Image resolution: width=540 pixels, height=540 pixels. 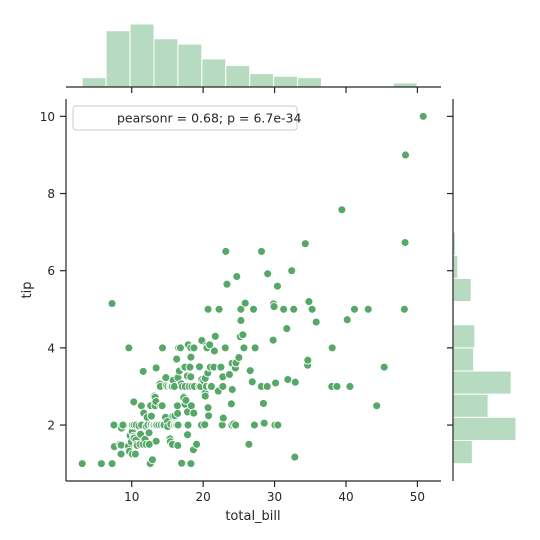 What do you see at coordinates (51, 348) in the screenshot?
I see `y-tick-label: 4` at bounding box center [51, 348].